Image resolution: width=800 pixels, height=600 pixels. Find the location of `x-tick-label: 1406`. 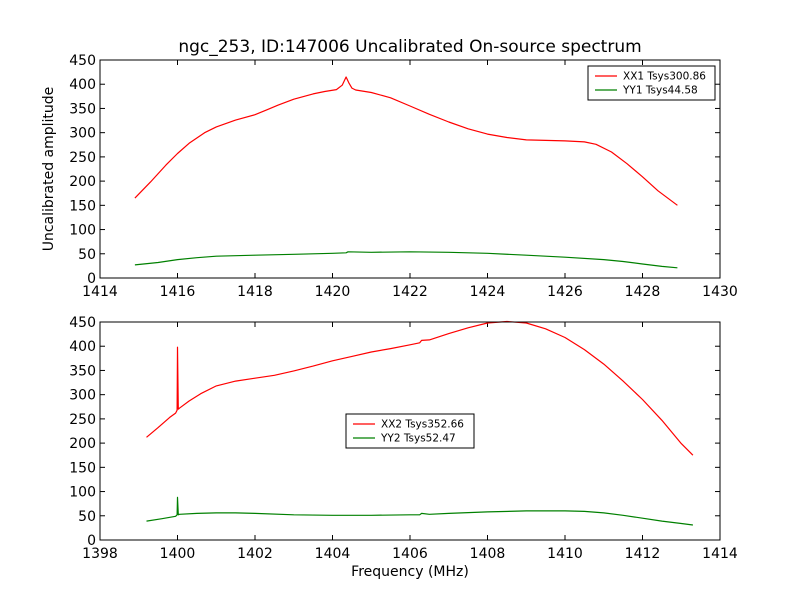

x-tick-label: 1406 is located at coordinates (410, 554).